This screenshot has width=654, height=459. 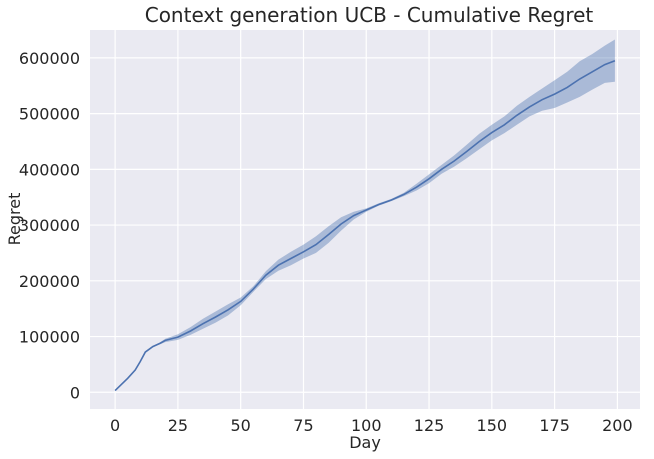 I want to click on x-tick-label: 150, so click(x=492, y=425).